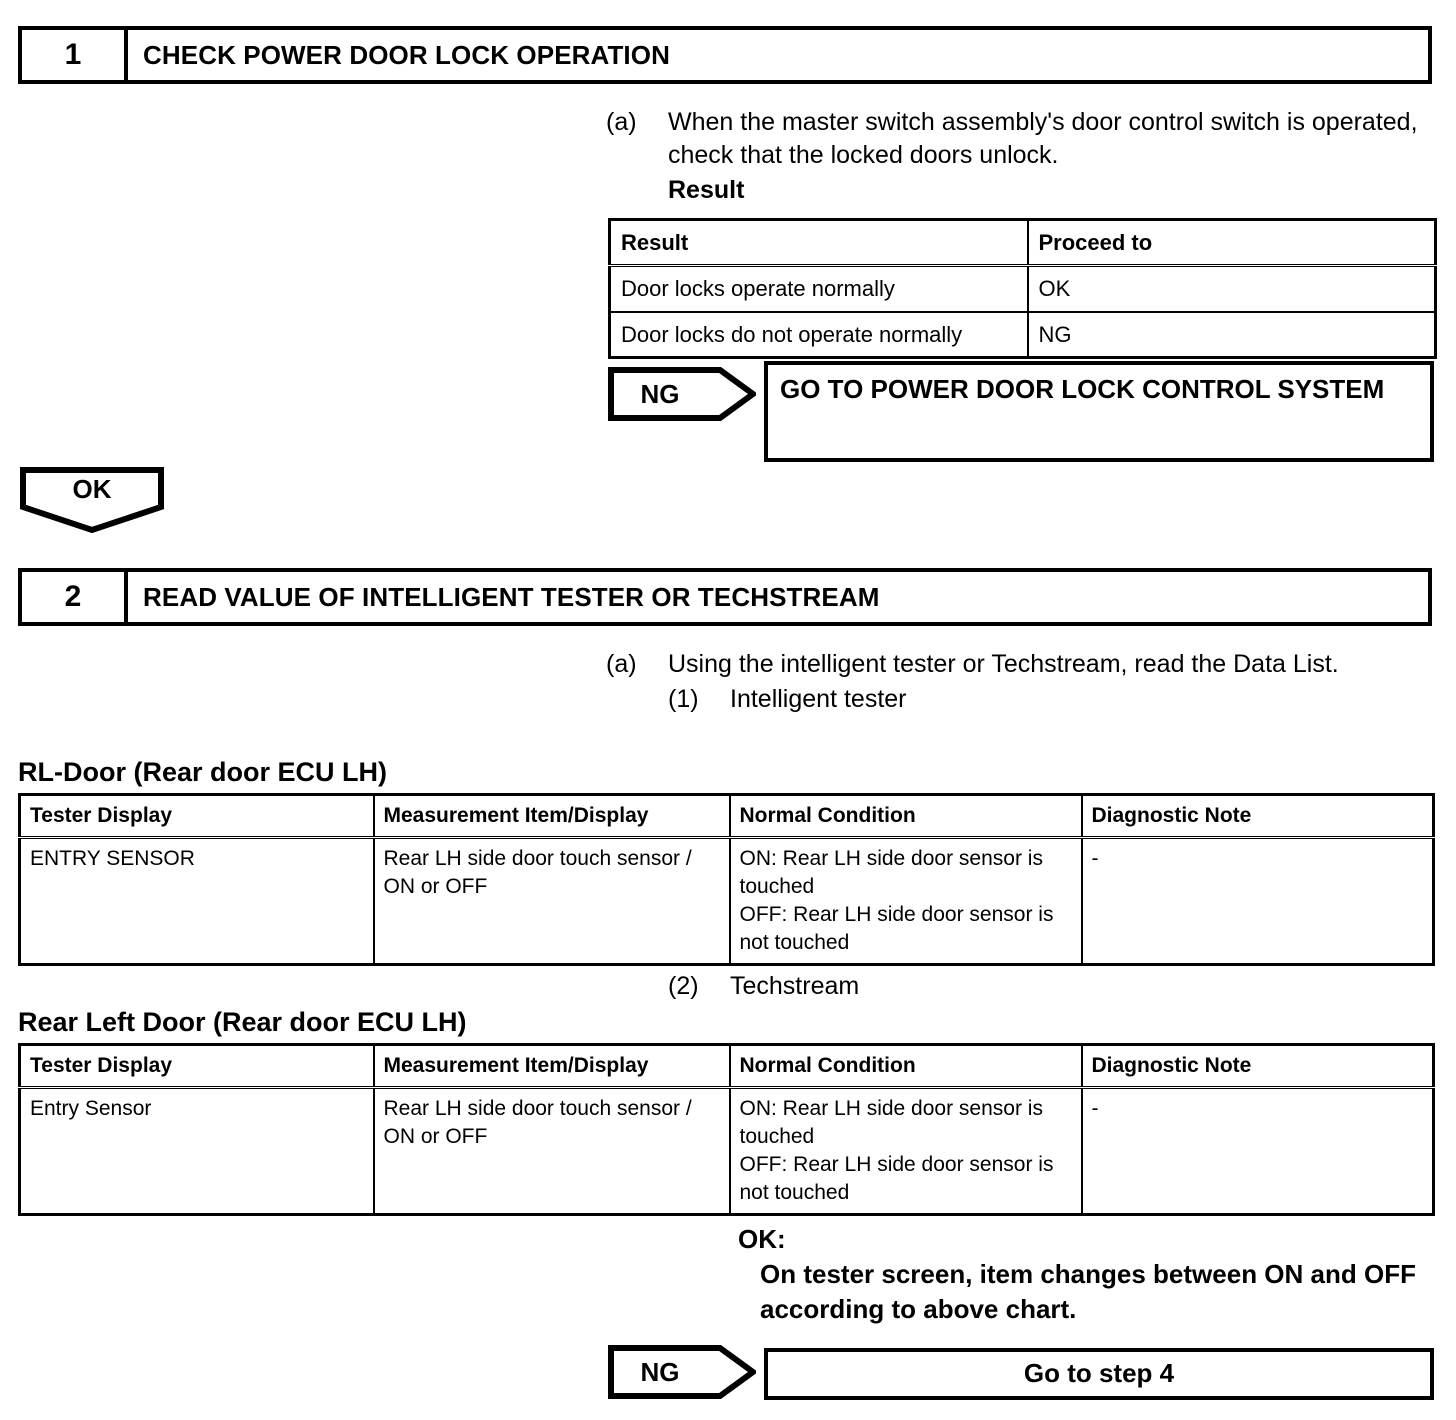 Image resolution: width=1456 pixels, height=1420 pixels. Describe the element at coordinates (1082, 389) in the screenshot. I see `ng-target-step-1-text: GO TO POWER DOOR LOCK CONTROL SYSTEM` at that location.